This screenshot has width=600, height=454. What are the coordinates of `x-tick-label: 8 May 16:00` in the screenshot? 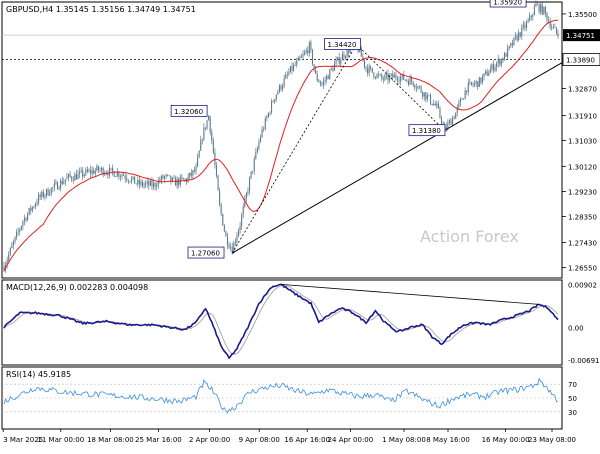 It's located at (448, 440).